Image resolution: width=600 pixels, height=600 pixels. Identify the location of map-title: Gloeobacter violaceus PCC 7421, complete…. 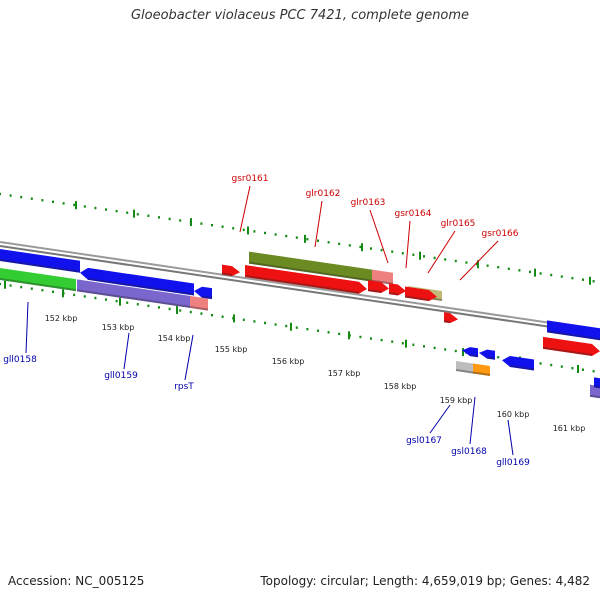
(300, 15).